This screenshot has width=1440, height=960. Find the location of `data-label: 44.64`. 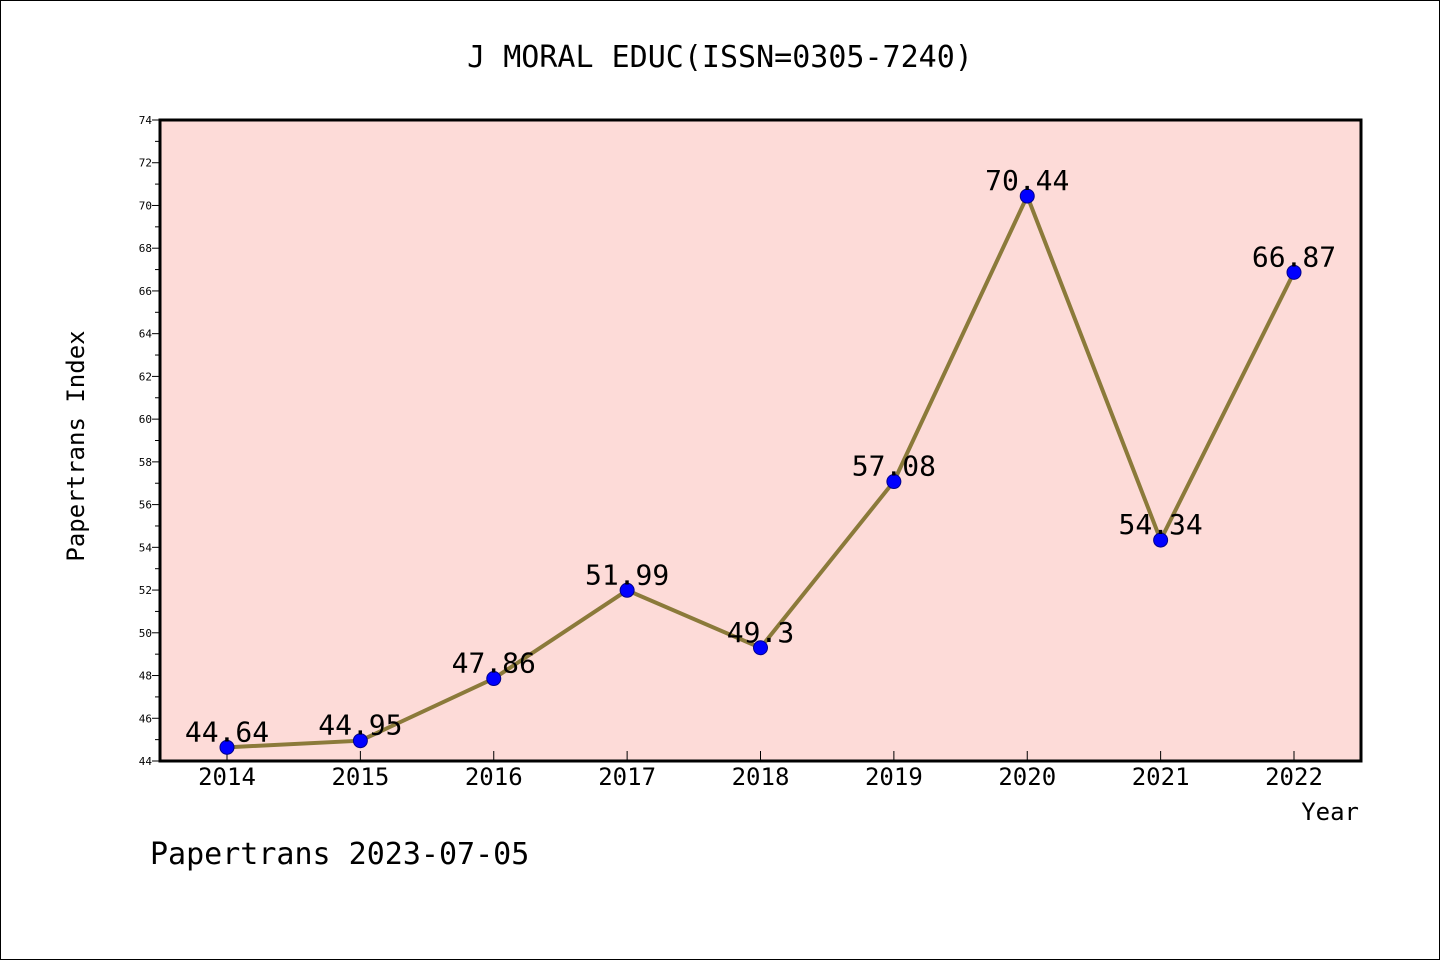

data-label: 44.64 is located at coordinates (227, 731).